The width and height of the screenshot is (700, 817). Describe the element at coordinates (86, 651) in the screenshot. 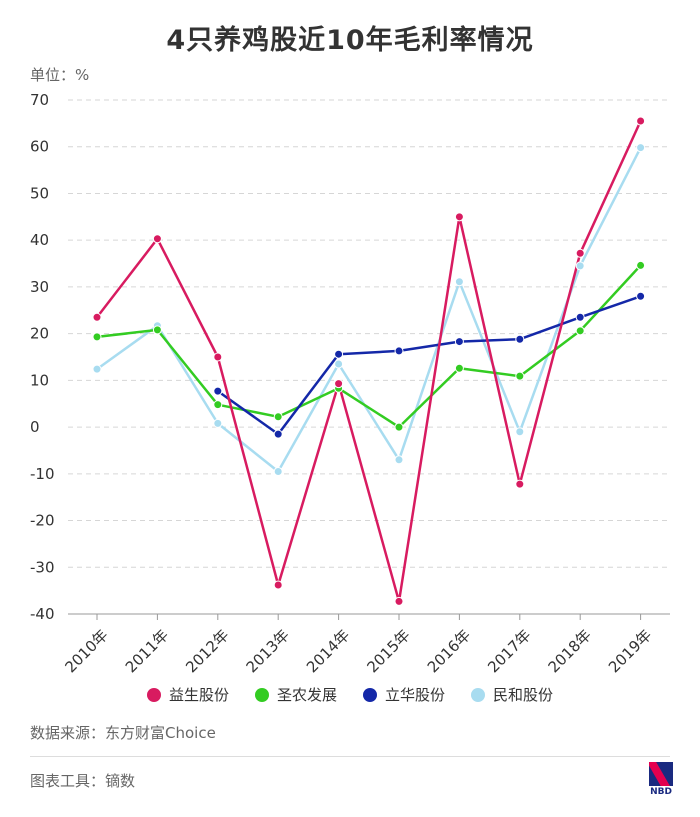

I see `x-tick-label: 2010年` at that location.